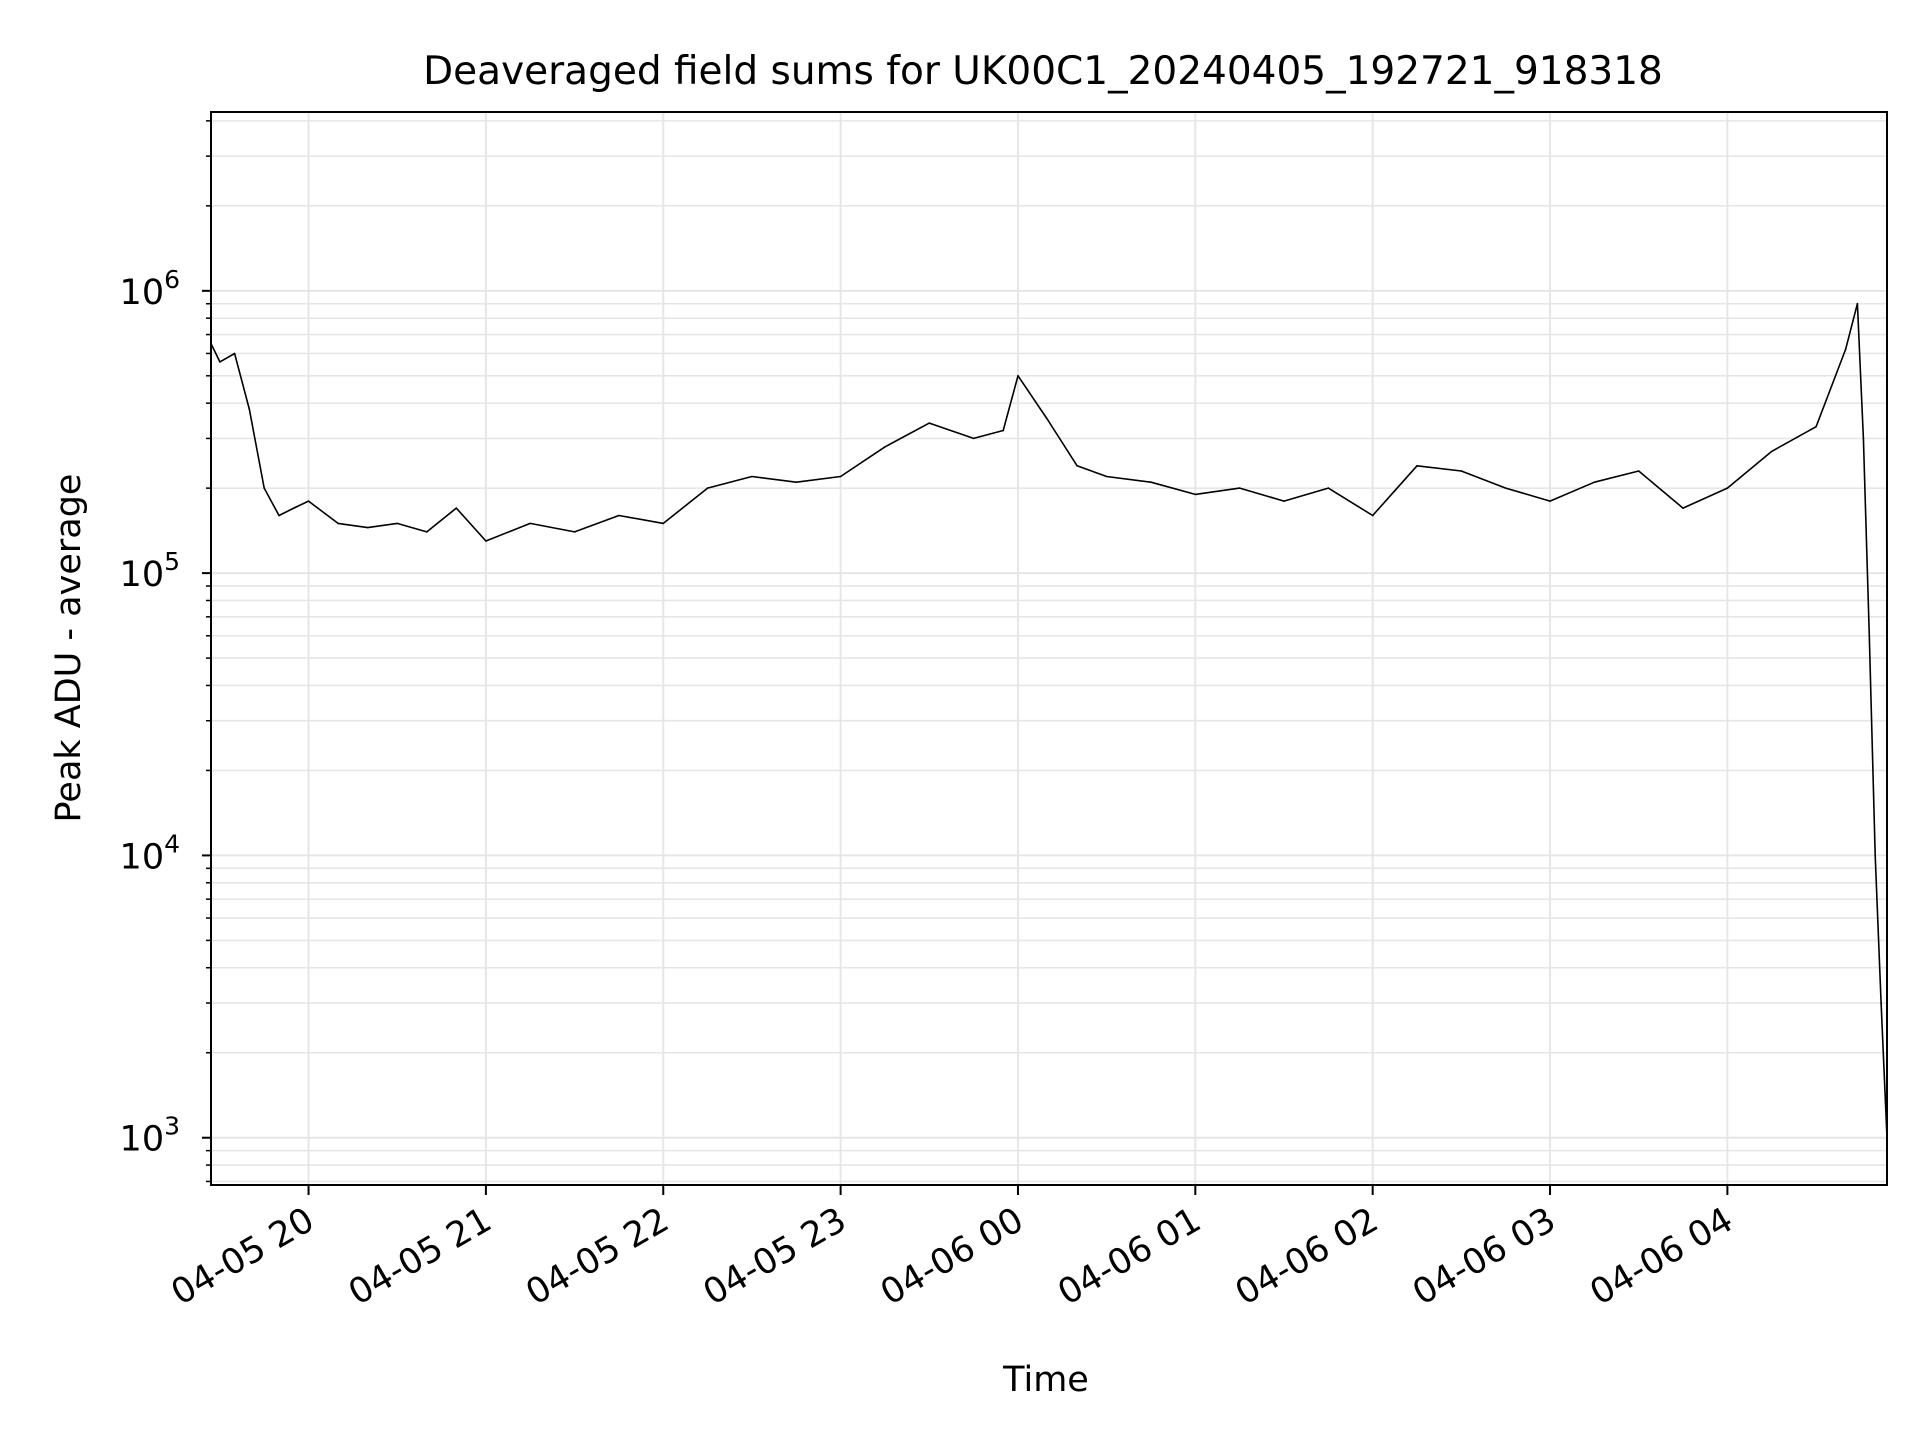 This screenshot has width=1920, height=1440. Describe the element at coordinates (150, 289) in the screenshot. I see `y-tick-label: 10⁶` at that location.